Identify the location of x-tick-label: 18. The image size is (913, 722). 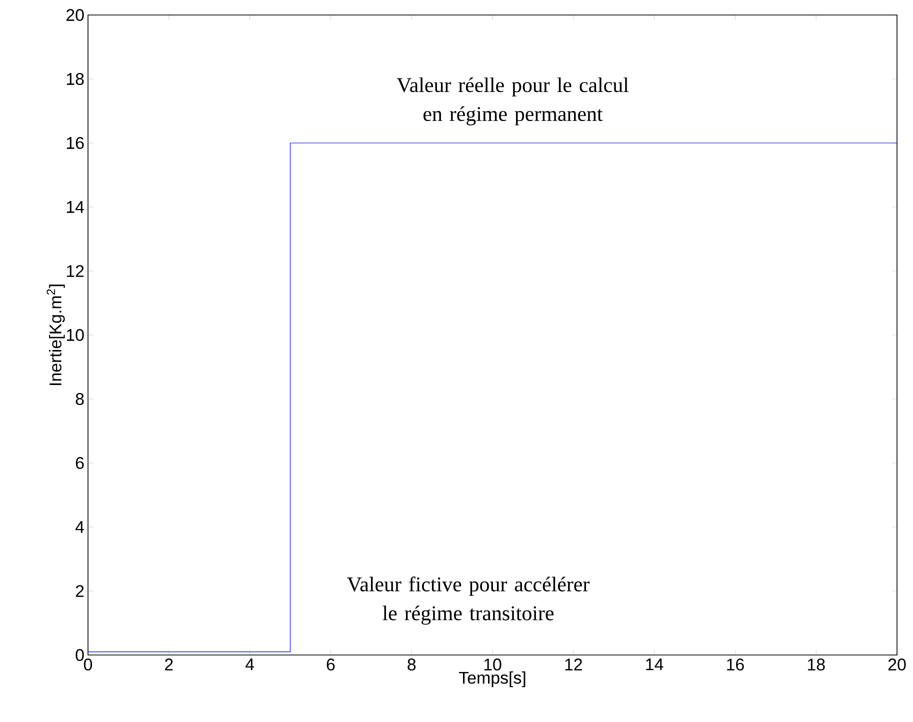
(816, 664).